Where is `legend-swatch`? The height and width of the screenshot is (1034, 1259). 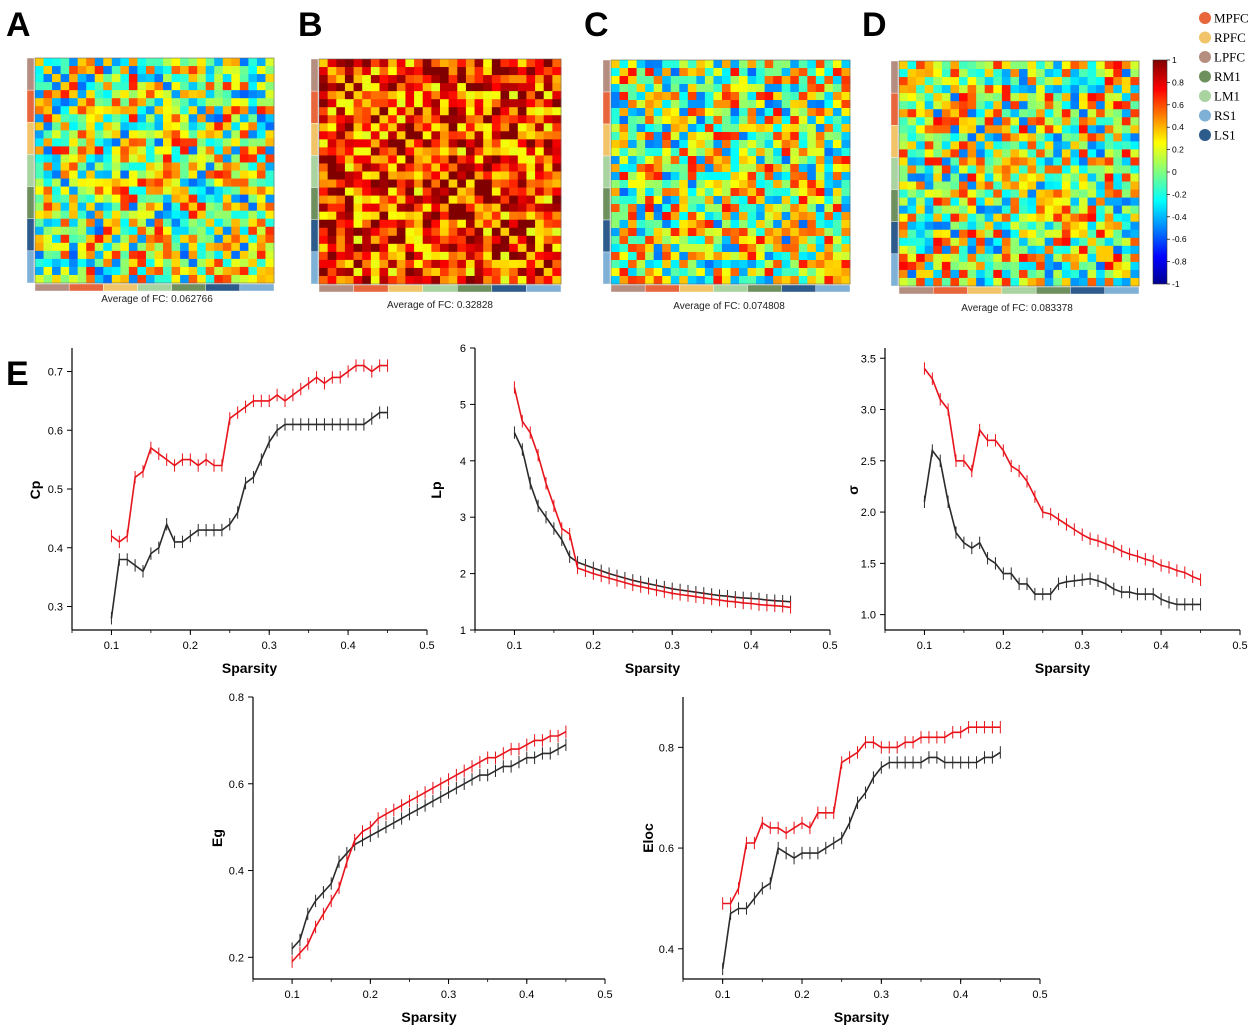
legend-swatch is located at coordinates (1205, 96).